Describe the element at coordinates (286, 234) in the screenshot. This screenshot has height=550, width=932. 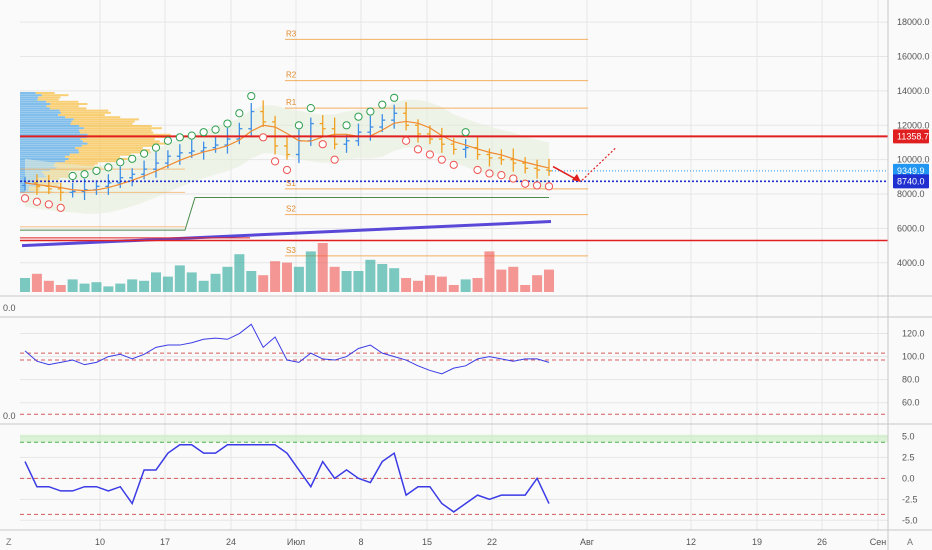
I see `slow-moving-average` at that location.